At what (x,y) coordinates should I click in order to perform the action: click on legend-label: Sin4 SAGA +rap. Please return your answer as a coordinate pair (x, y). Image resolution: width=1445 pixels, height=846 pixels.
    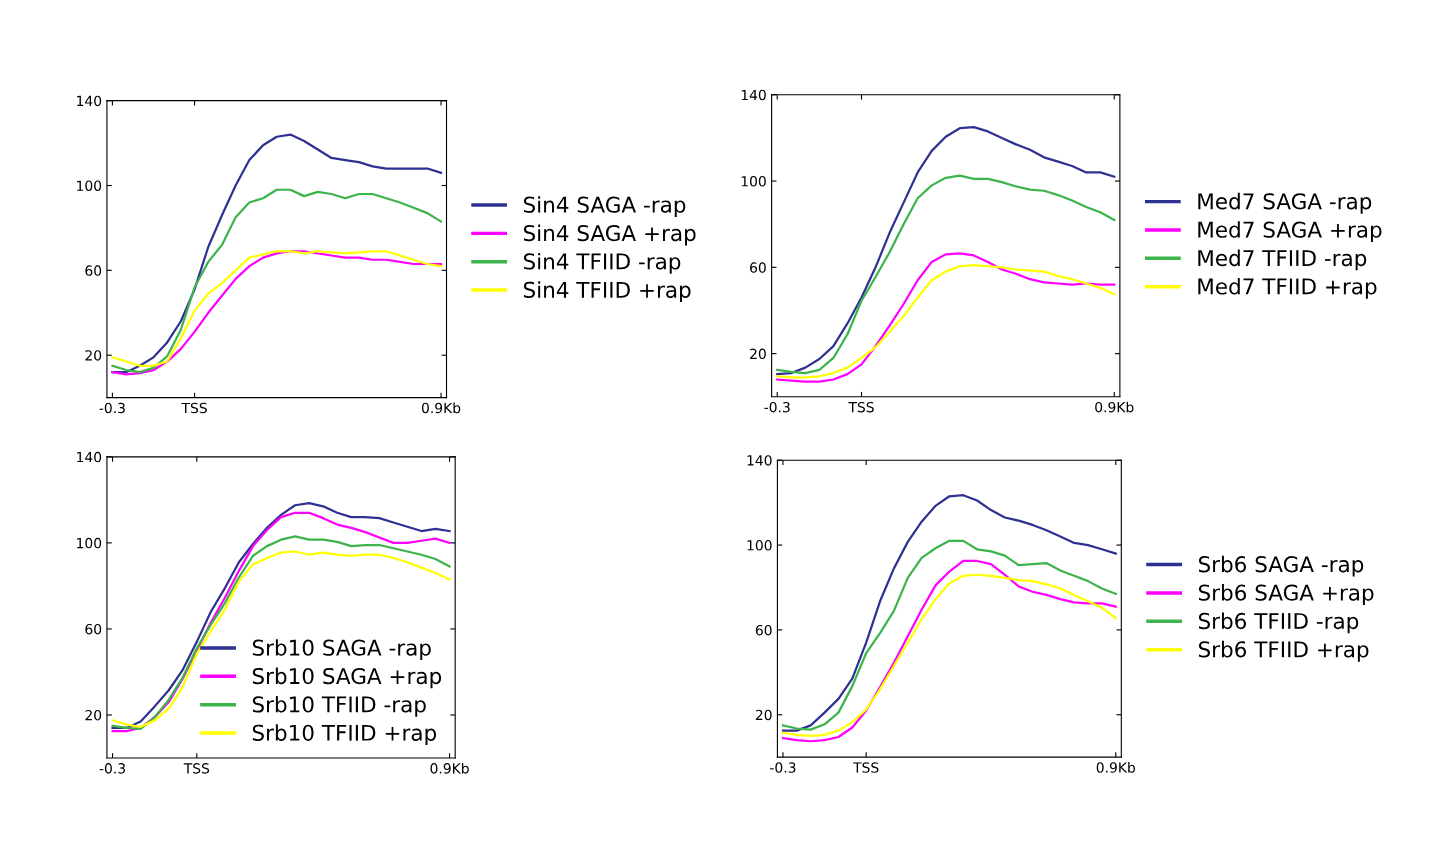
    Looking at the image, I should click on (609, 235).